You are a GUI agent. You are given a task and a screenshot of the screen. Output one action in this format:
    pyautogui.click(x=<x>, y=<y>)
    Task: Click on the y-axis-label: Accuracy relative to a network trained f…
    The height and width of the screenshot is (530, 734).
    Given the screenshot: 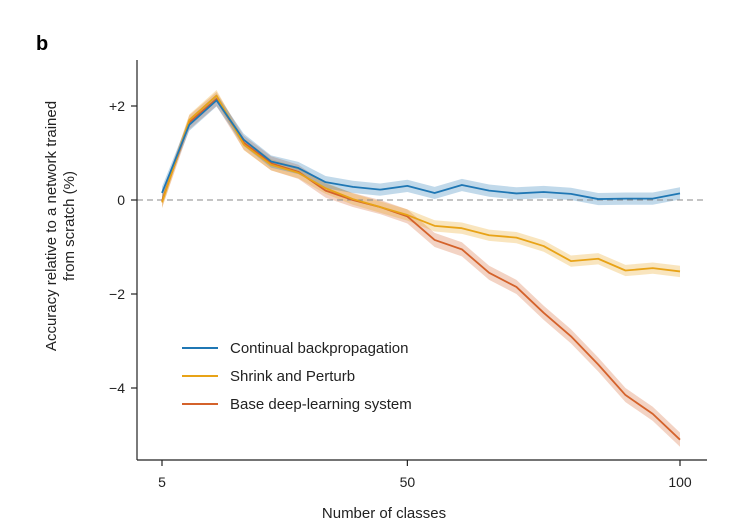 What is the action you would take?
    pyautogui.click(x=60, y=226)
    